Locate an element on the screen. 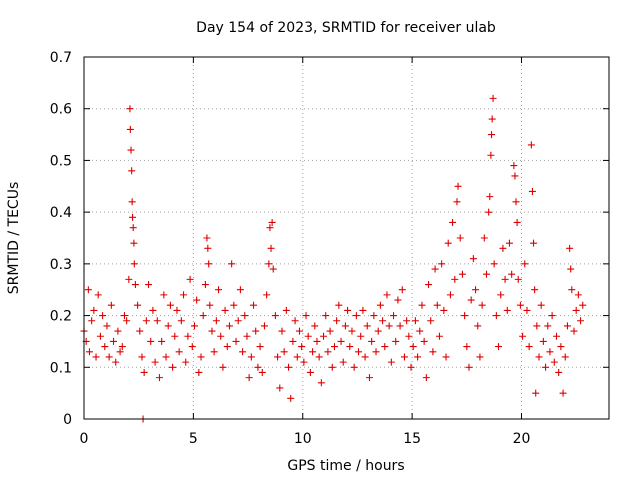 Image resolution: width=640 pixels, height=480 pixels. x-tick-label: 15 is located at coordinates (412, 439).